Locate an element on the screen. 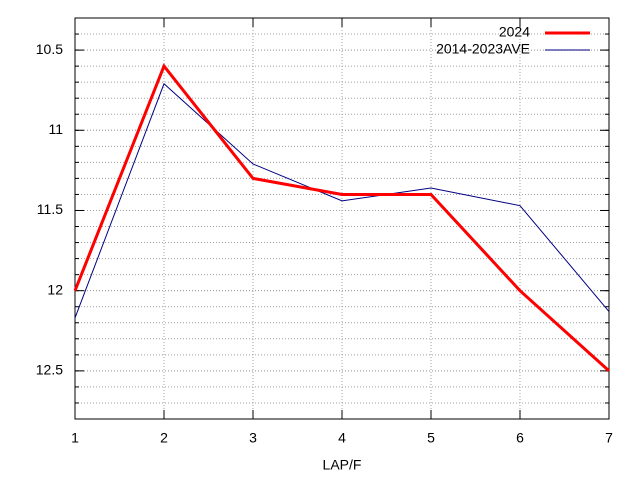 This screenshot has width=640, height=480. x-tick-label: 1 is located at coordinates (75, 438).